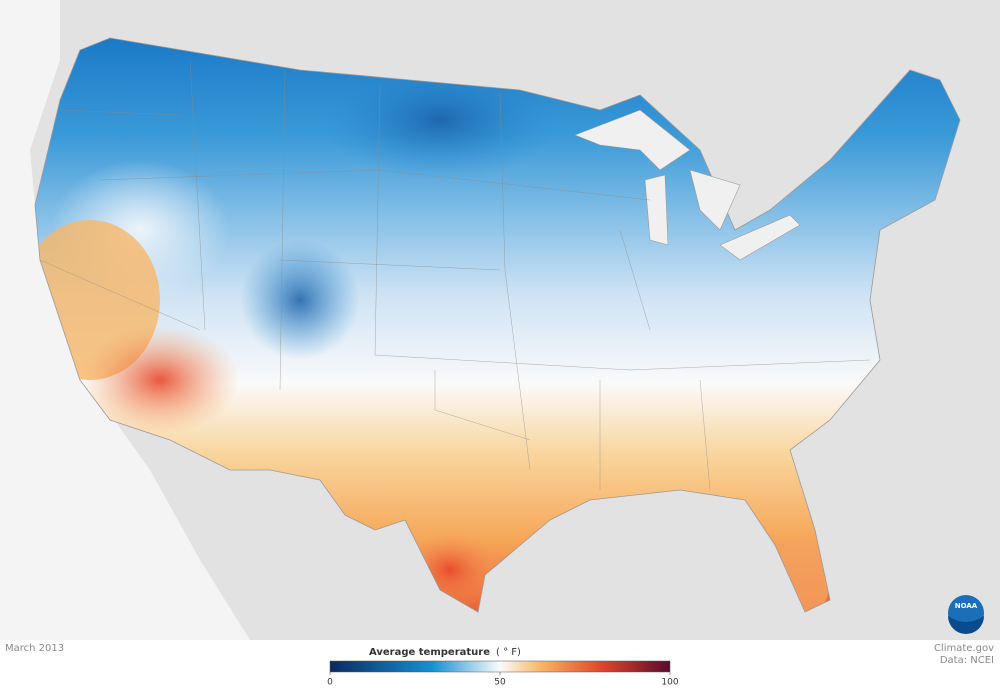  Describe the element at coordinates (669, 683) in the screenshot. I see `scale-tick-label: 100` at that location.